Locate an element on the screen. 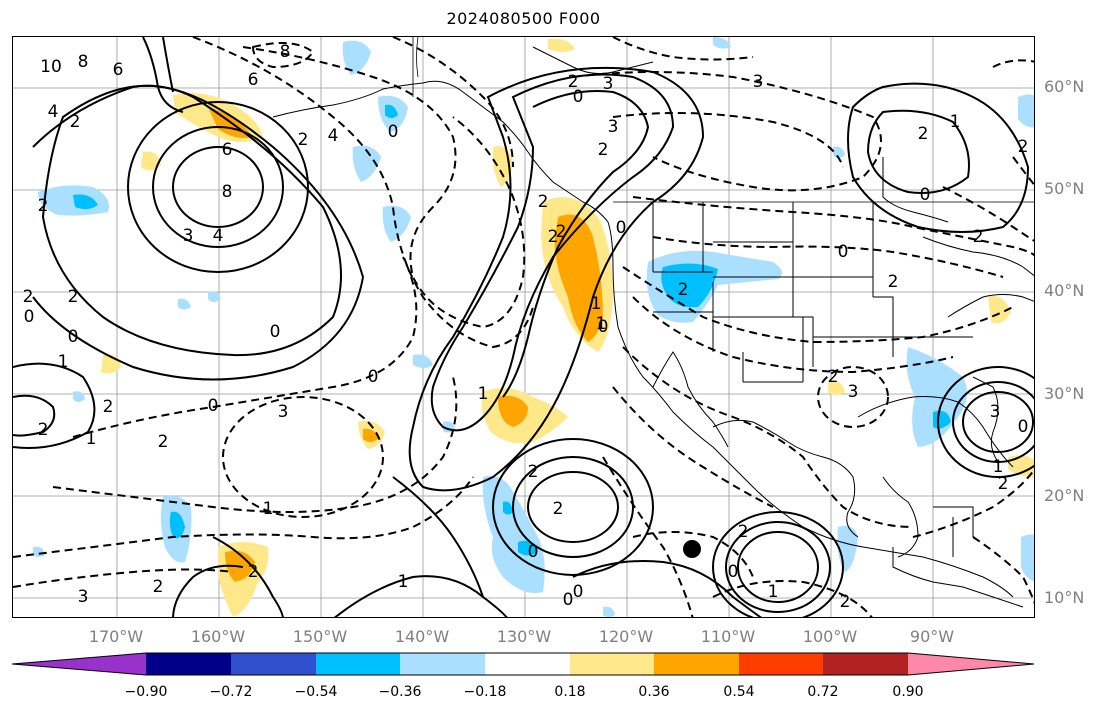  colorbar-tick-label: 0.72 is located at coordinates (823, 692).